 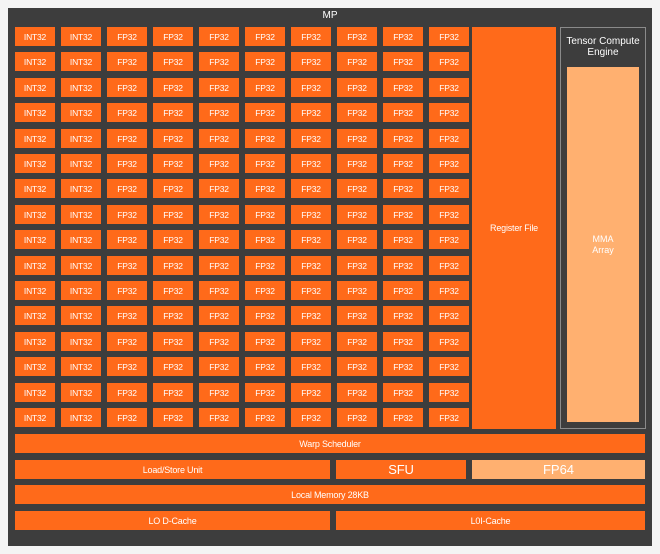 I want to click on local-memory: Local Memory 28KB, so click(x=330, y=494).